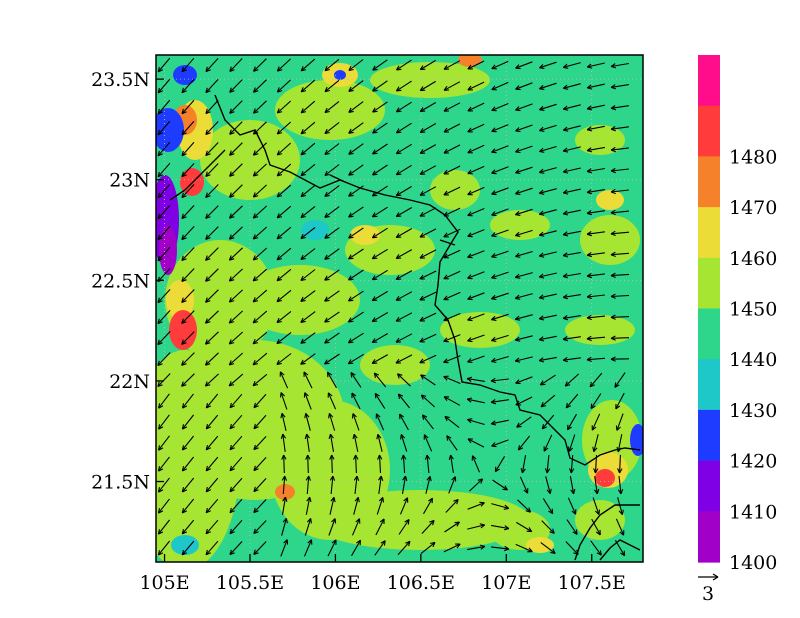 The width and height of the screenshot is (800, 618). What do you see at coordinates (129, 181) in the screenshot?
I see `lat-tick-label: 23N` at bounding box center [129, 181].